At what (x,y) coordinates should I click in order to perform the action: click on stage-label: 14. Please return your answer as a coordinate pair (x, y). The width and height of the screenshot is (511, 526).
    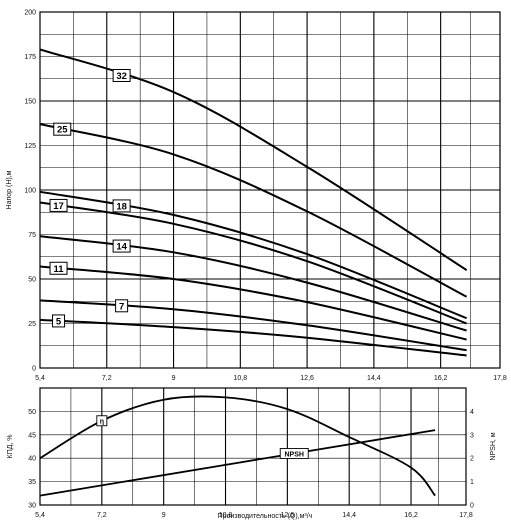
    Looking at the image, I should click on (121, 247).